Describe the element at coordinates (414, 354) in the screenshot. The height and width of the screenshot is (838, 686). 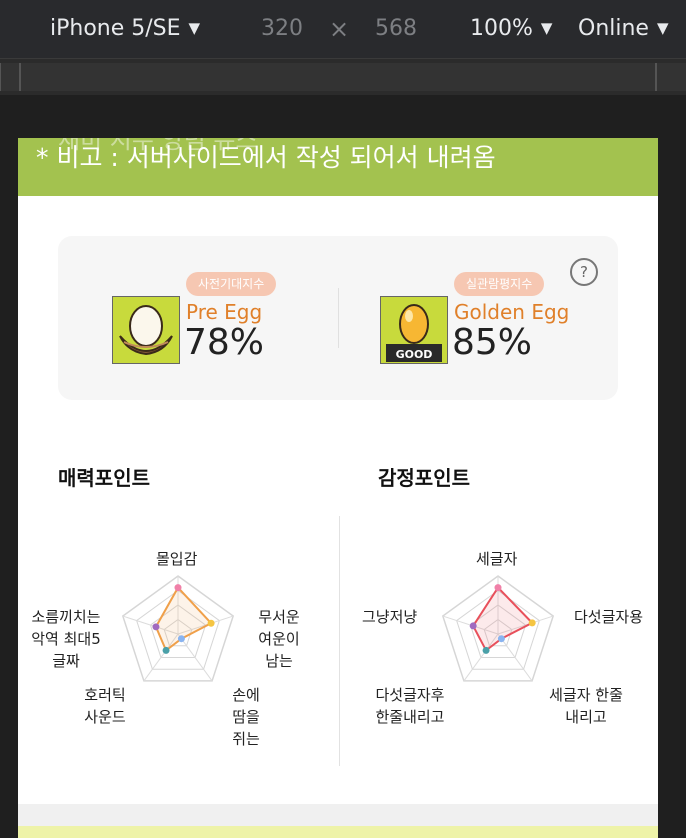
I see `golden-egg-icon-label: GOOD` at that location.